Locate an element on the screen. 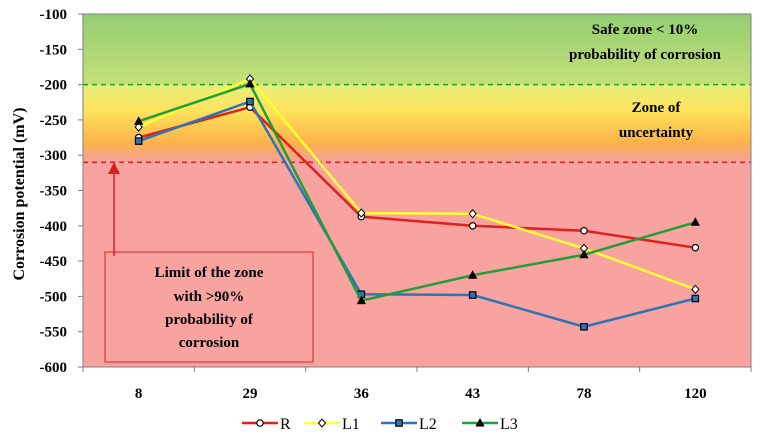 The width and height of the screenshot is (767, 443). legend-label-l2: L2 is located at coordinates (428, 424).